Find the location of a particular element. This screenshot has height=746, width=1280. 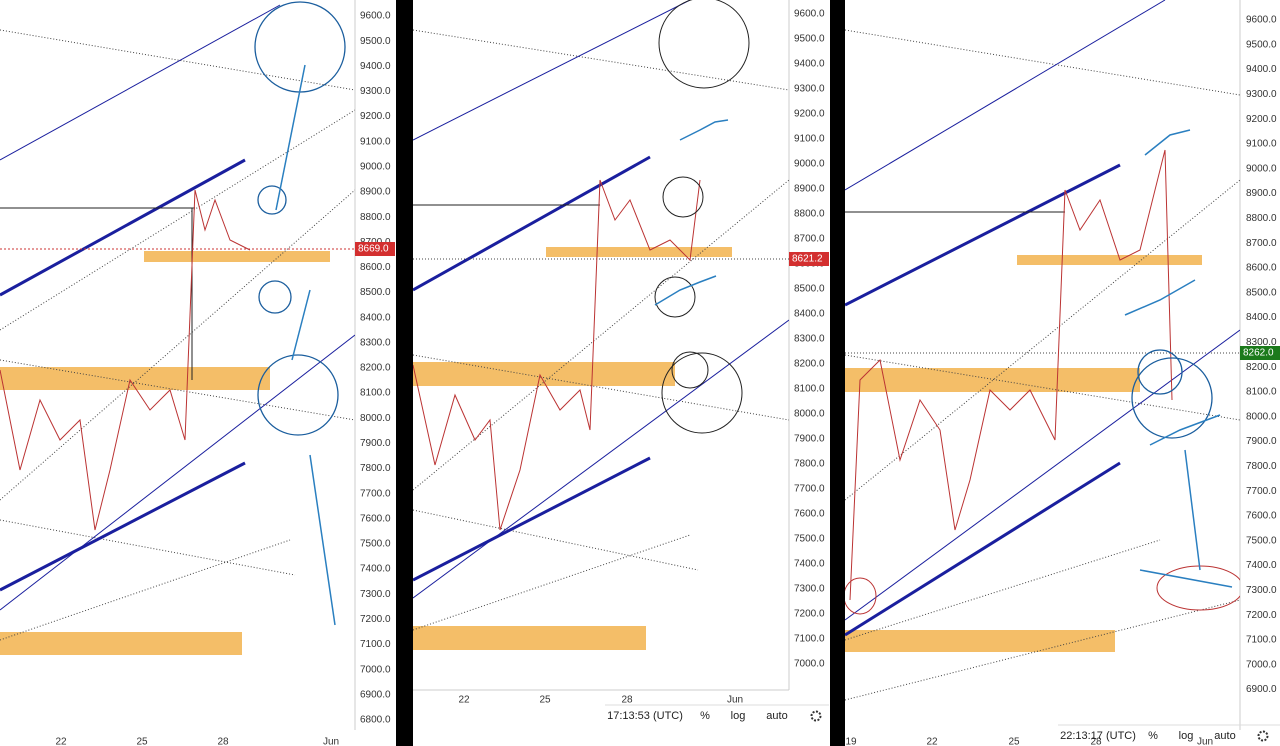

price-tag-label: 8262.0 is located at coordinates (1258, 353).